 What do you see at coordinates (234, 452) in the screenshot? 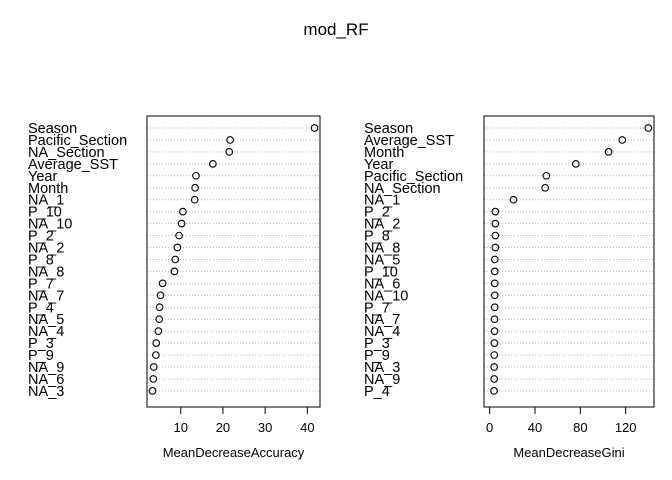
I see `accuracy-axis-label: MeanDecreaseAccuracy` at bounding box center [234, 452].